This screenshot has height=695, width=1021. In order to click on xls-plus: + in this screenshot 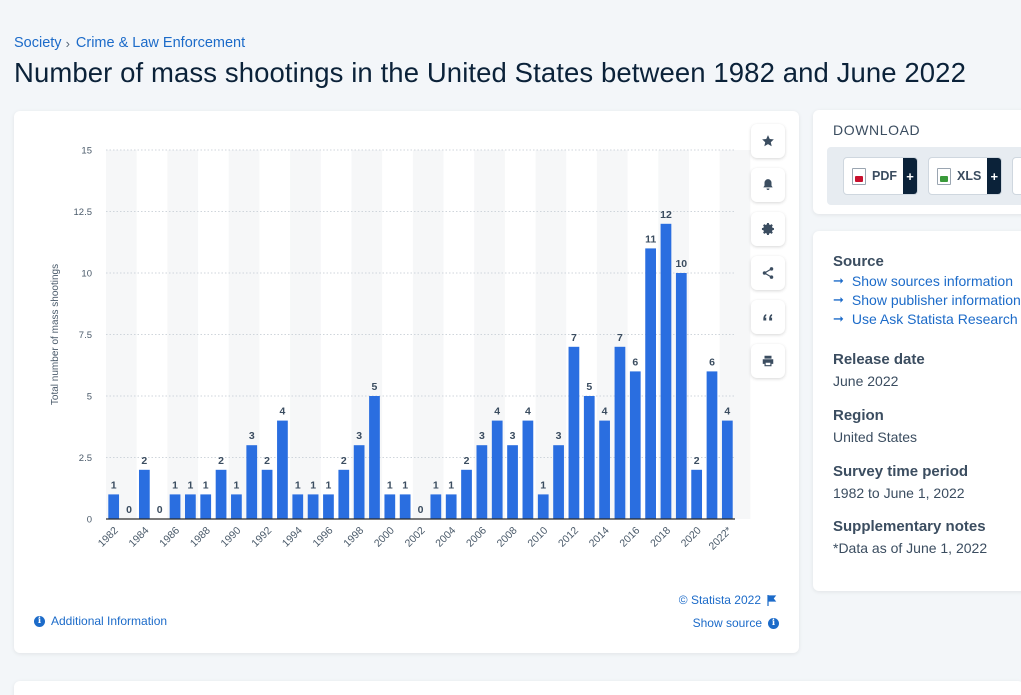, I will do `click(994, 176)`.